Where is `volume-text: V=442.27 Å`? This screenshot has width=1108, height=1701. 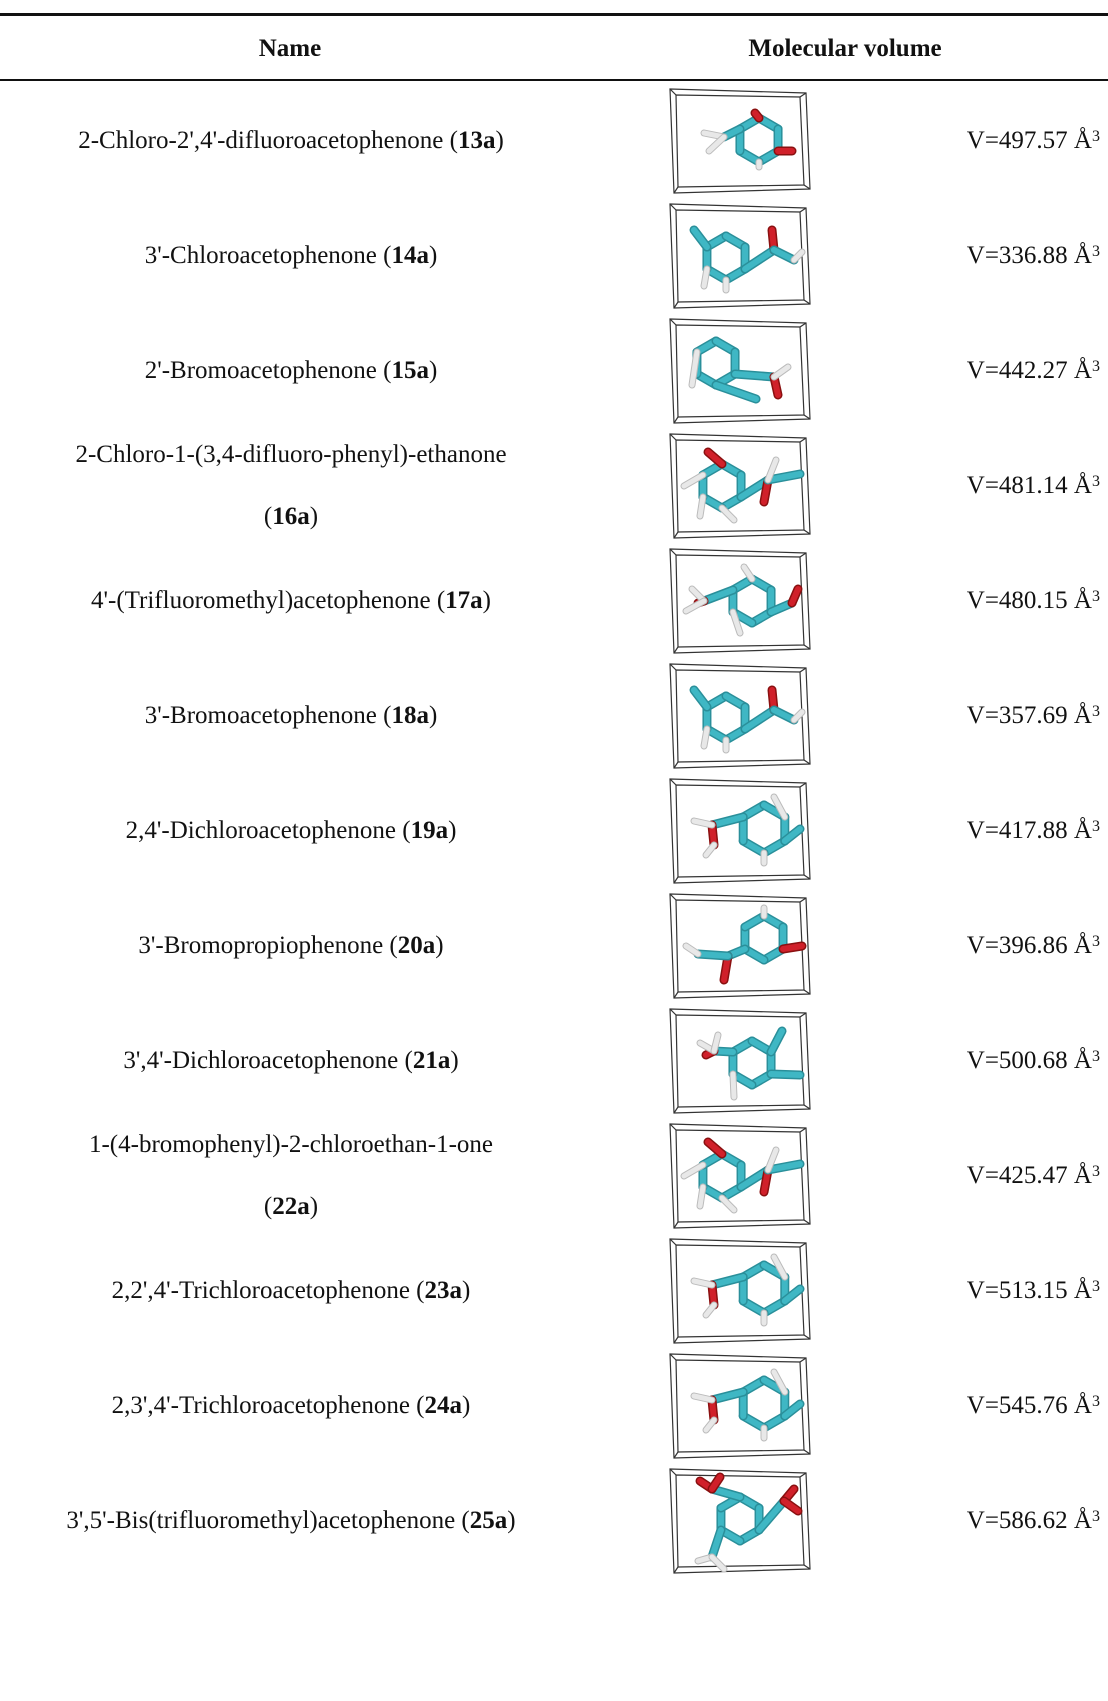 volume-text: V=442.27 Å is located at coordinates (1029, 370).